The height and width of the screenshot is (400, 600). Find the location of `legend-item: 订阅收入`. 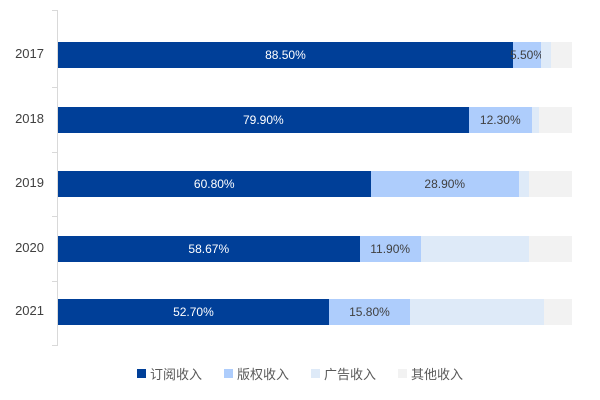

legend-item: 订阅收入 is located at coordinates (169, 373).